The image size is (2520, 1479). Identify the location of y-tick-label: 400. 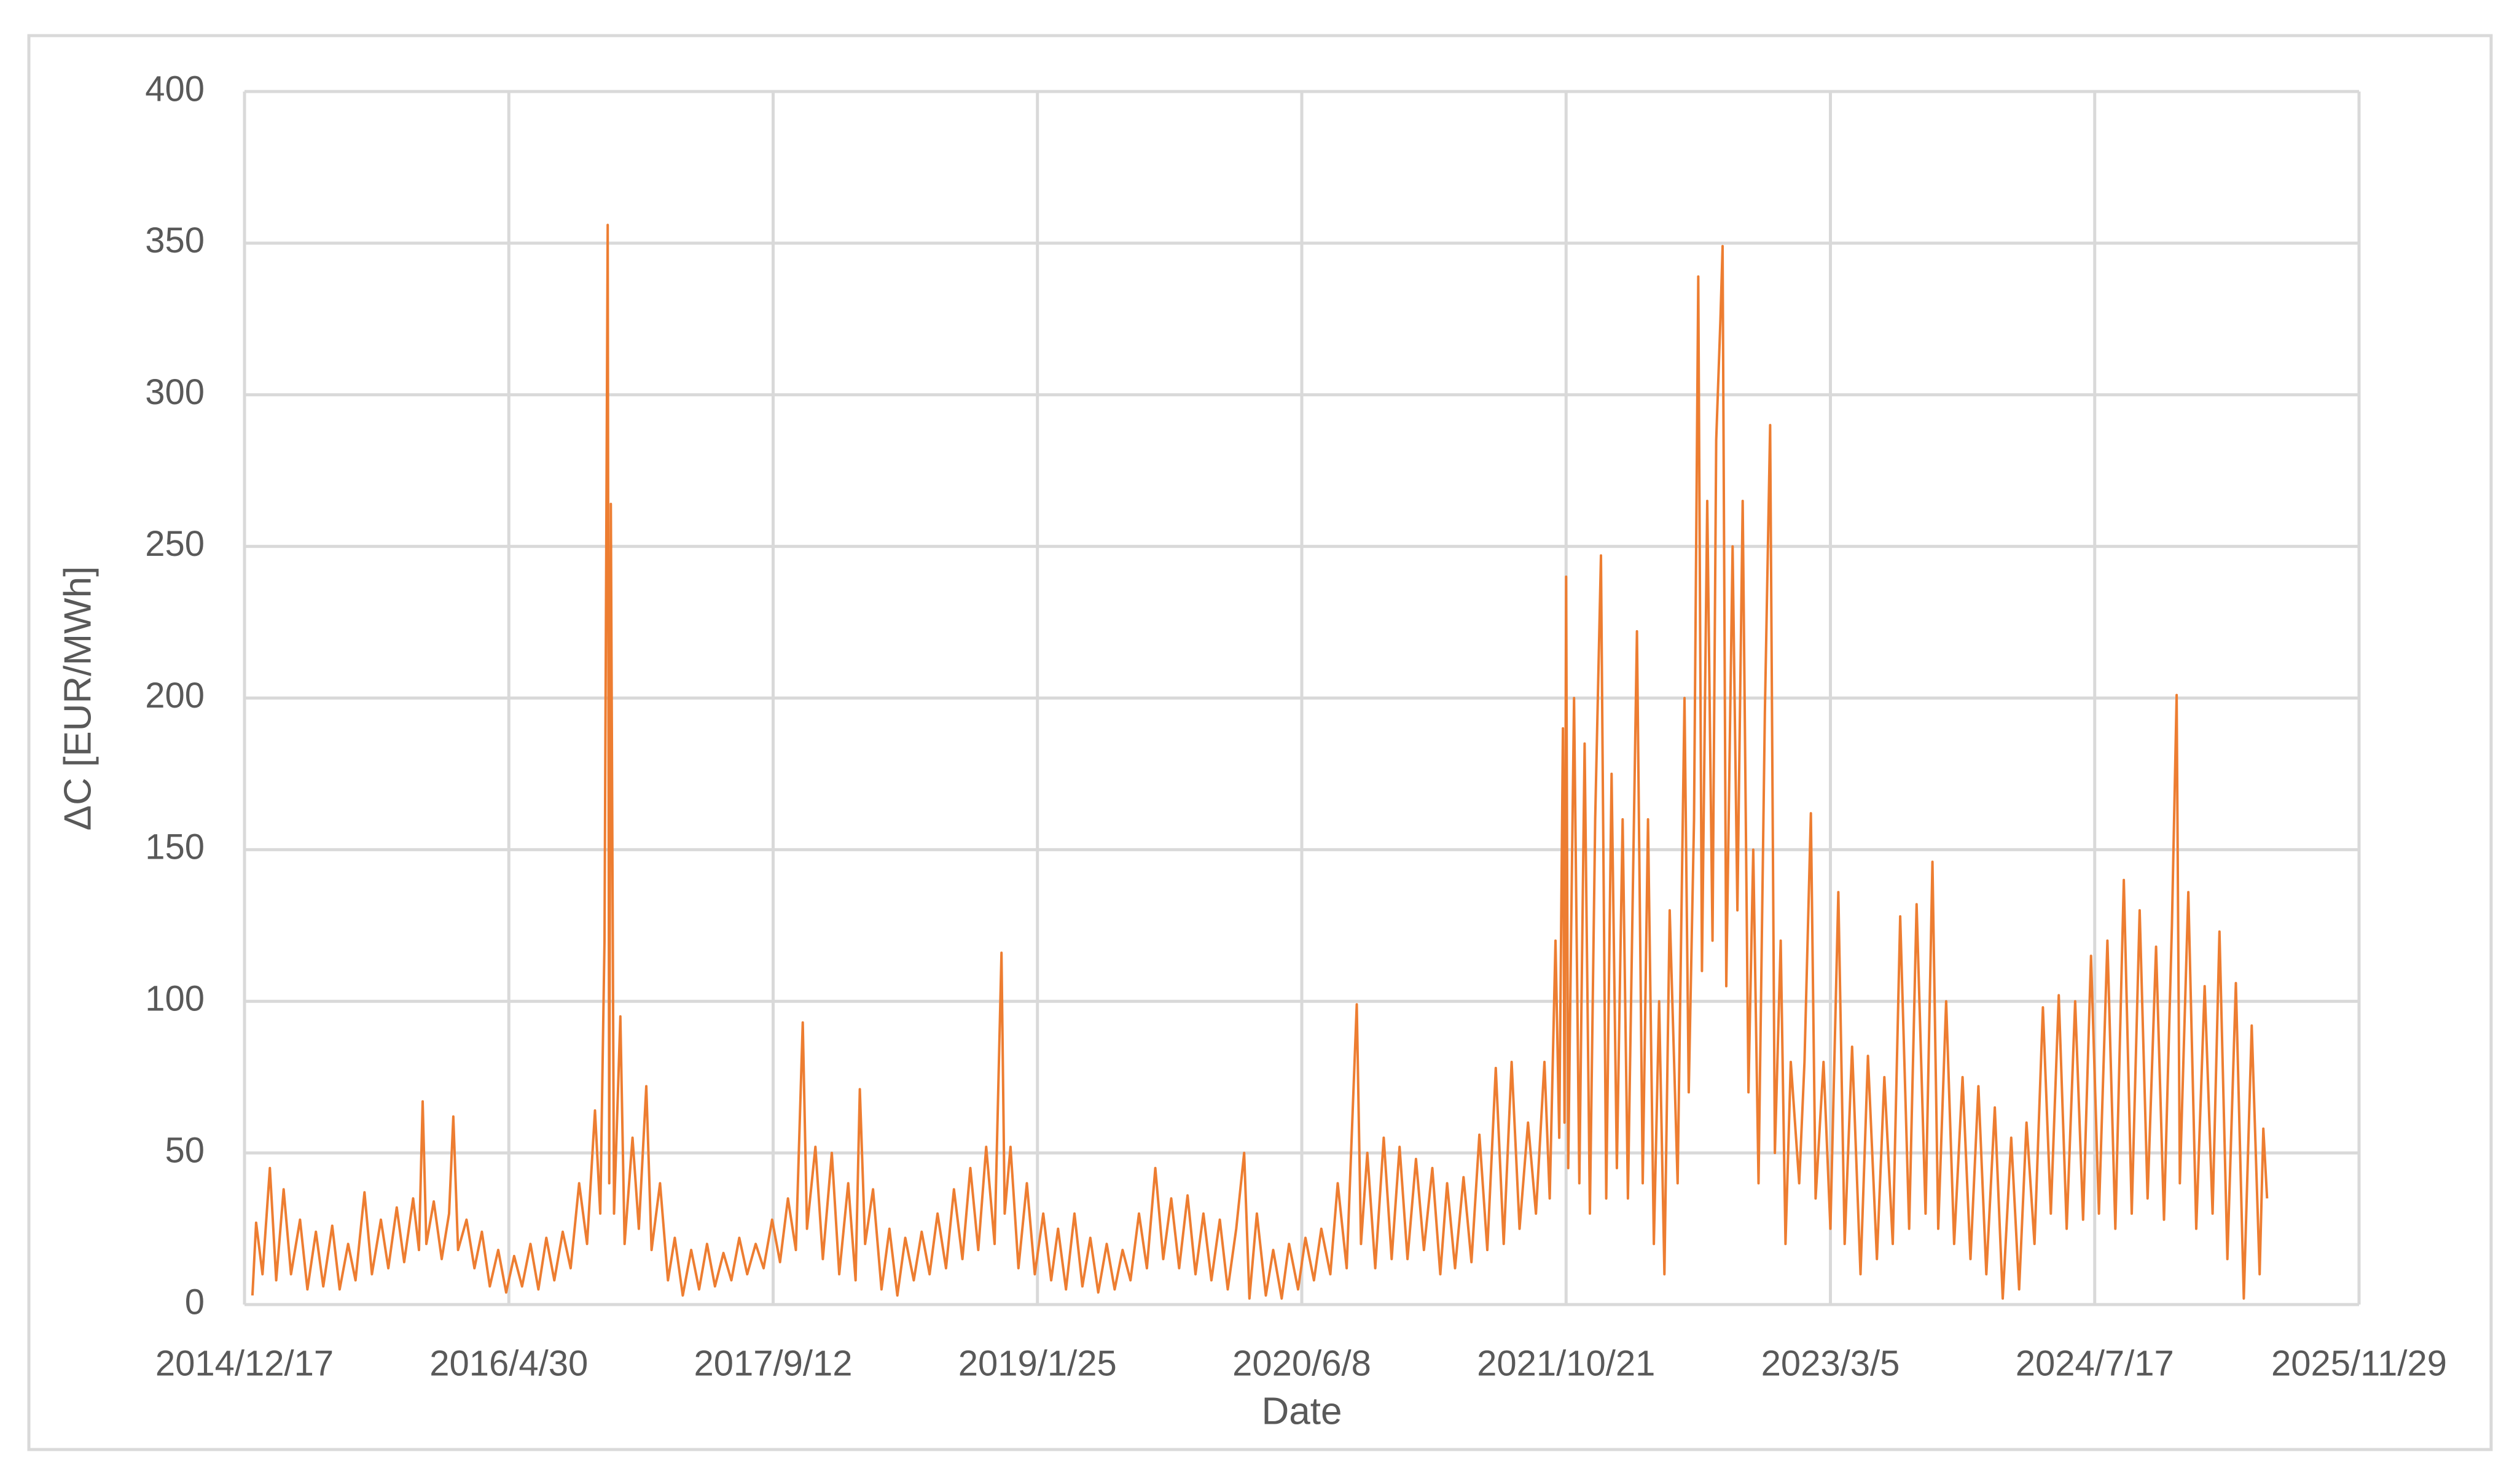
(175, 89).